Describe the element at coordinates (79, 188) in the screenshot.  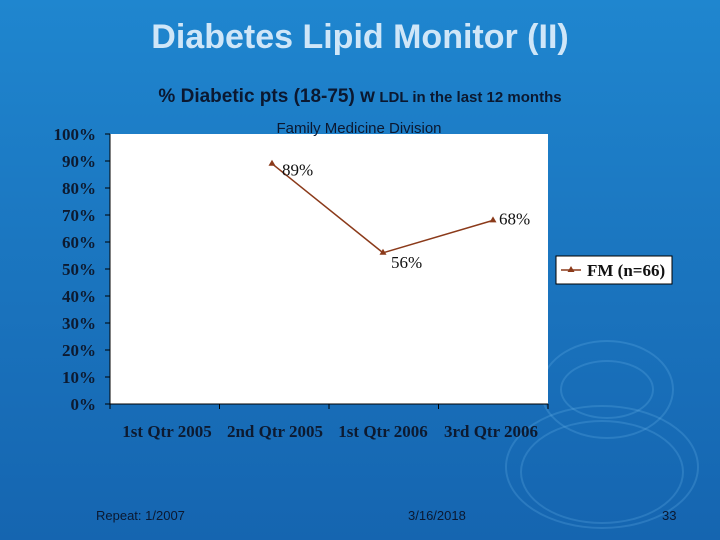
I see `y-tick-label: 80%` at that location.